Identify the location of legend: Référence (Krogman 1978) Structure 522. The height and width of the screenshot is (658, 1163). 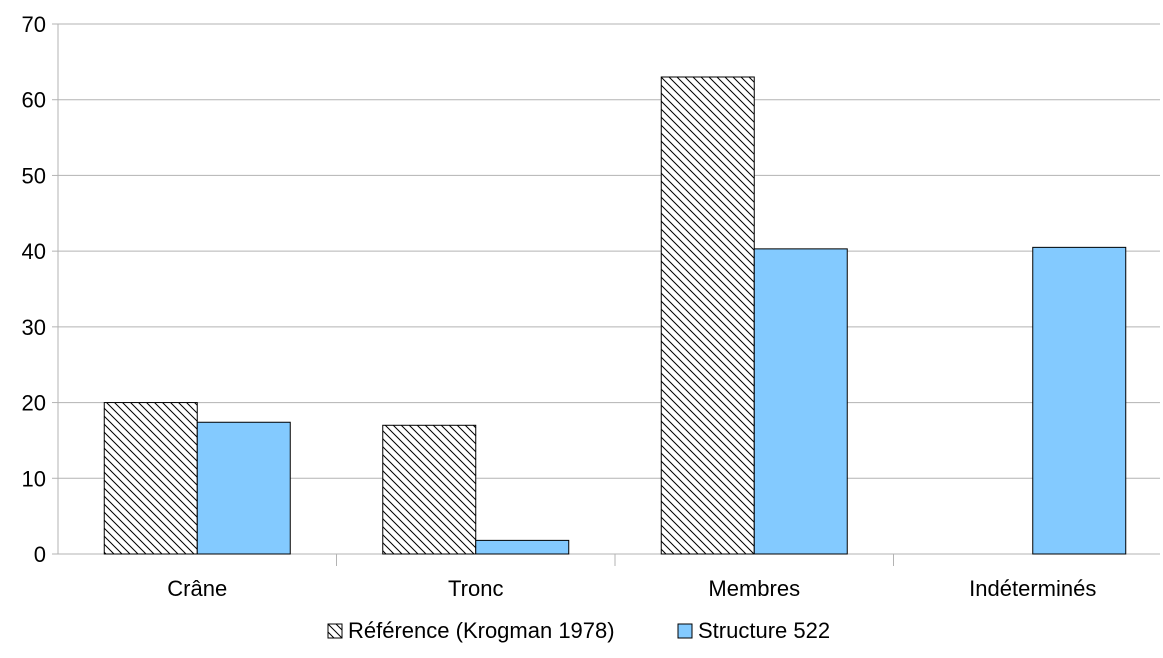
(578, 630).